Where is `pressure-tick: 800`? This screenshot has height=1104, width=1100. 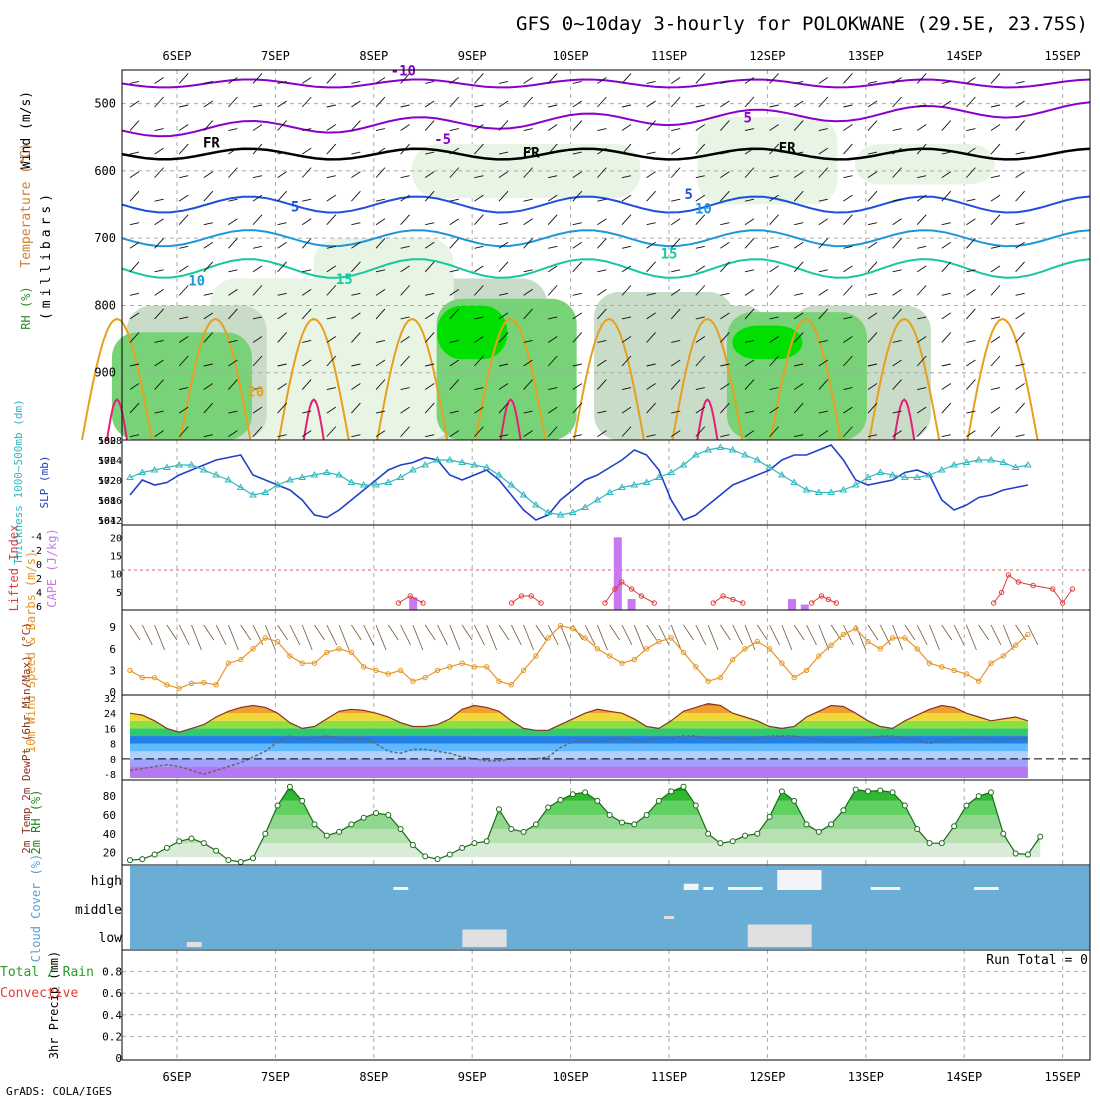
pressure-tick: 800 is located at coordinates (105, 305).